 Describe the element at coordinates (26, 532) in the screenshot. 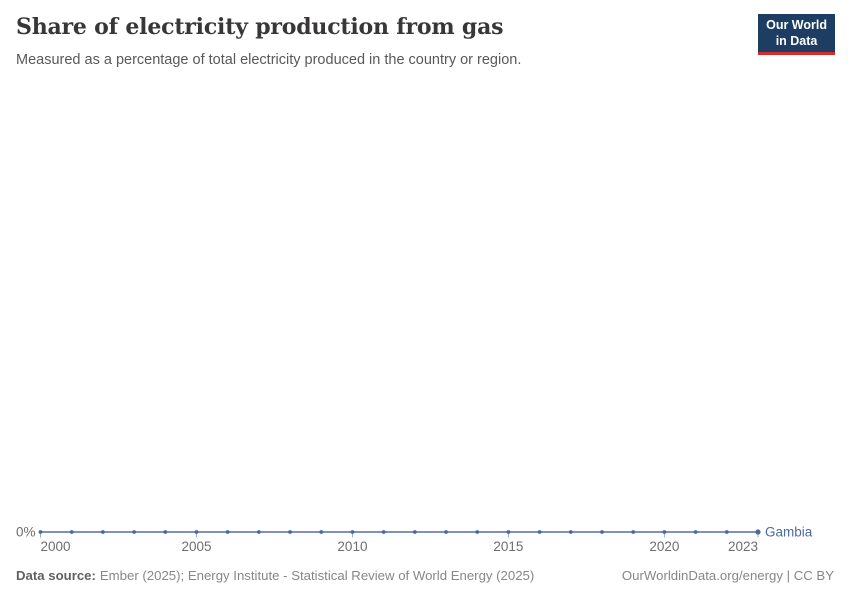

I see `y-tick-label: 0%` at that location.